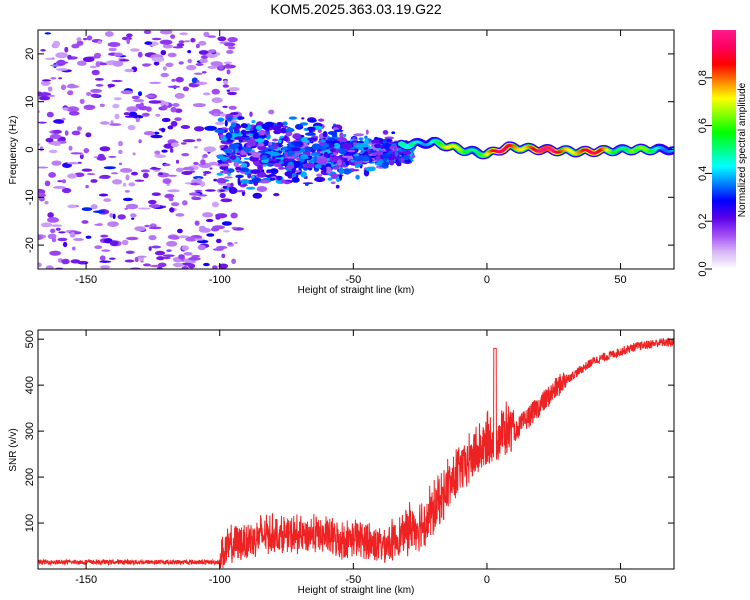 The width and height of the screenshot is (750, 600). I want to click on colorbar-tick-label: 0.8, so click(703, 77).